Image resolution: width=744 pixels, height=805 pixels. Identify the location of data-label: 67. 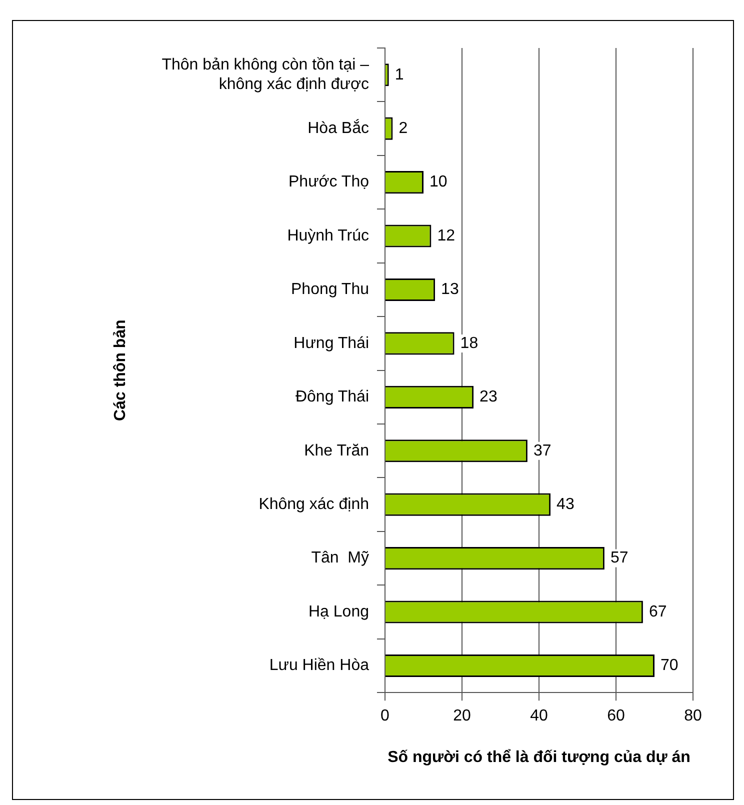
(657, 611).